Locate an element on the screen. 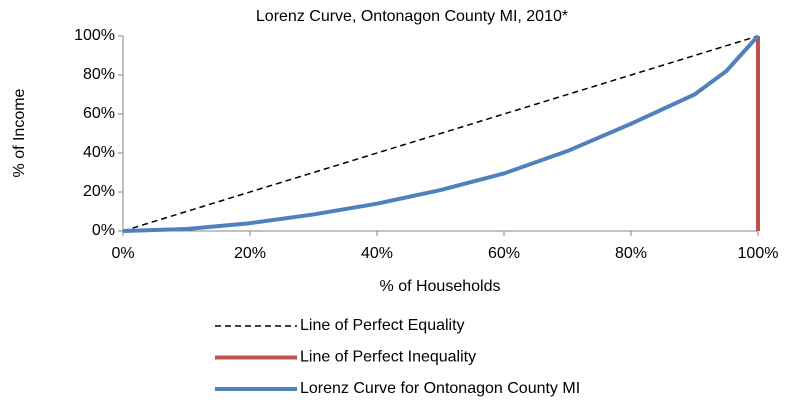 The image size is (786, 409). y-tick-label: 80% is located at coordinates (99, 74).